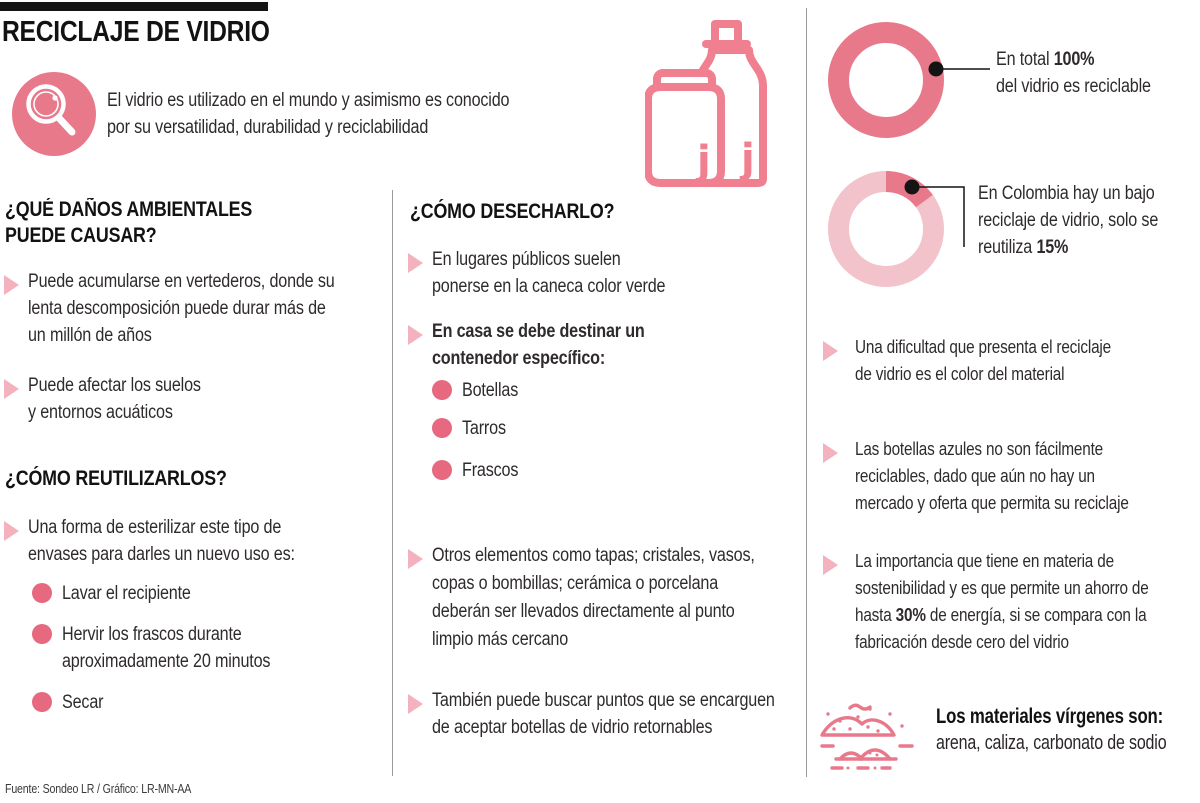 The image size is (1200, 803). I want to click on donut-chart-colombia-reuse, so click(913, 231).